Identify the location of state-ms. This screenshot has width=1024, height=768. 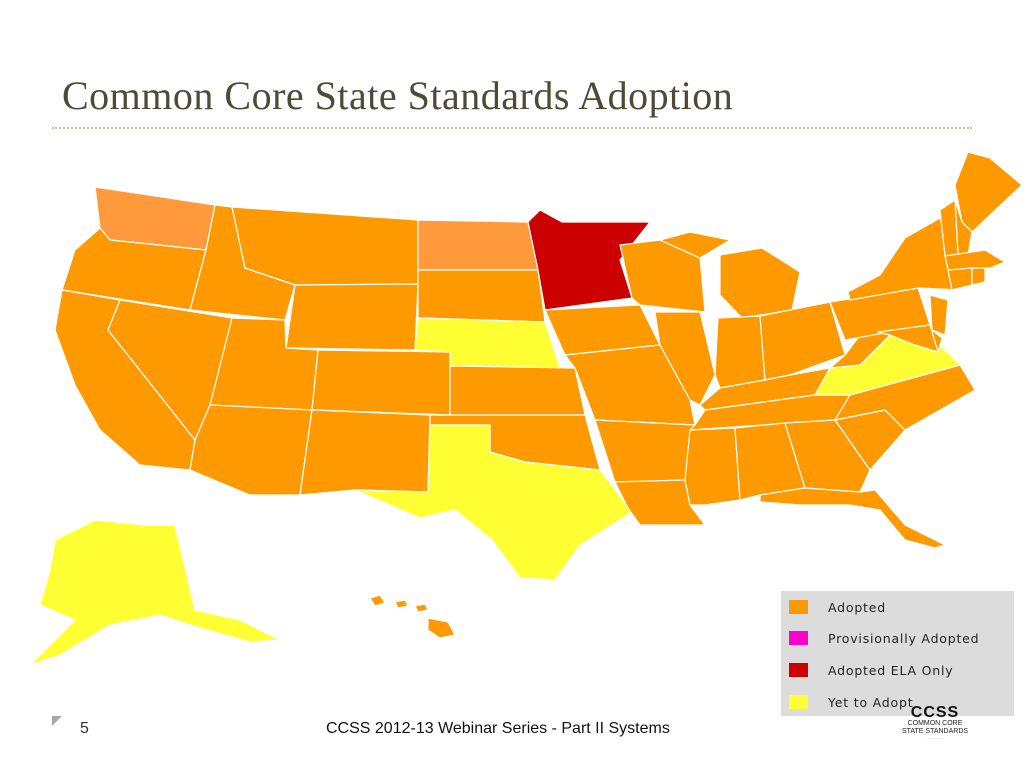
(712, 466).